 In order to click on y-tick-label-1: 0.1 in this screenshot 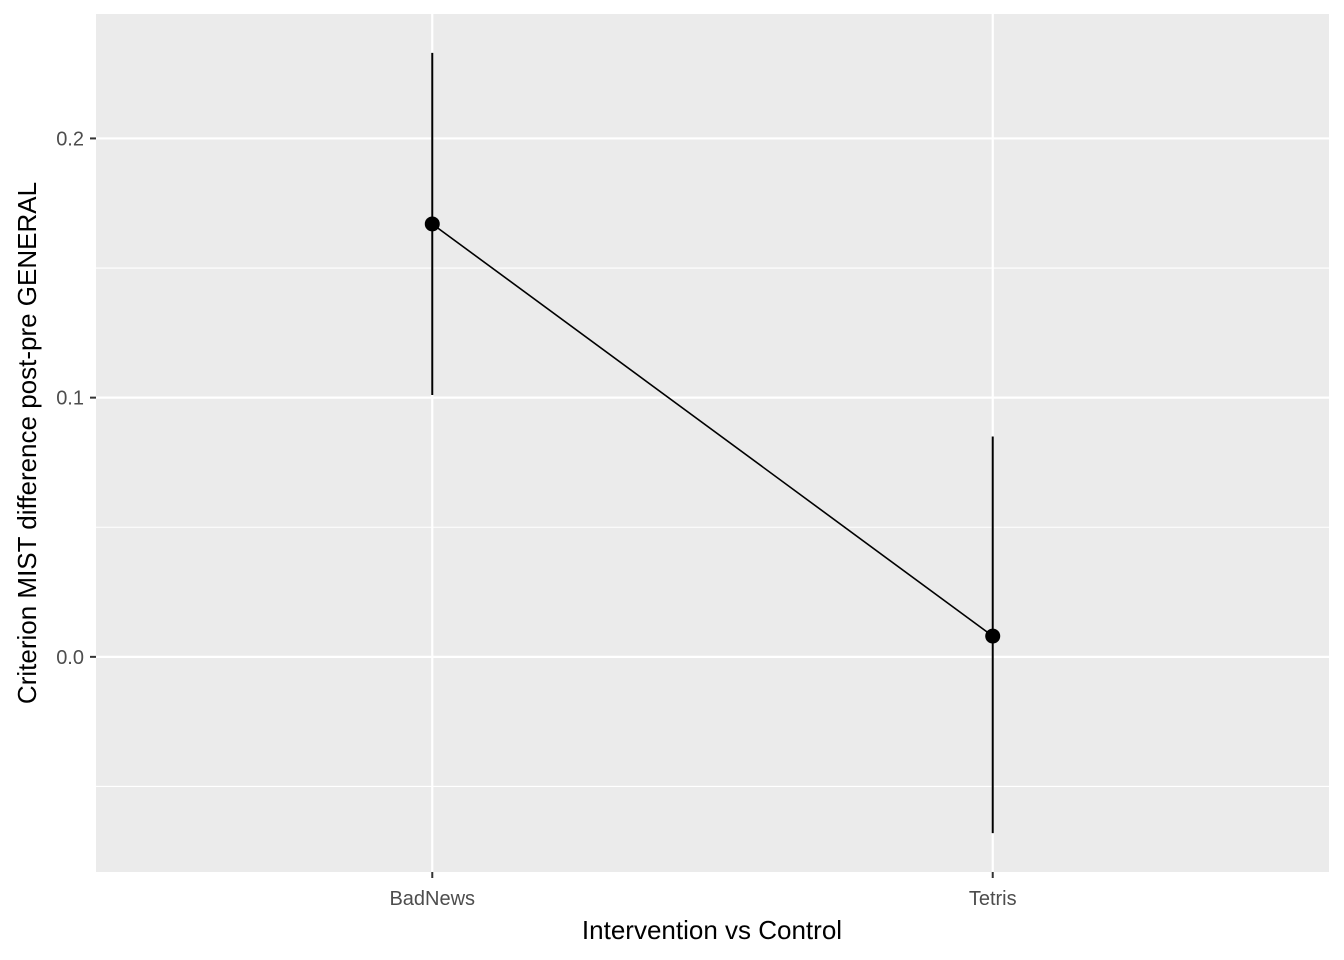, I will do `click(70, 399)`.